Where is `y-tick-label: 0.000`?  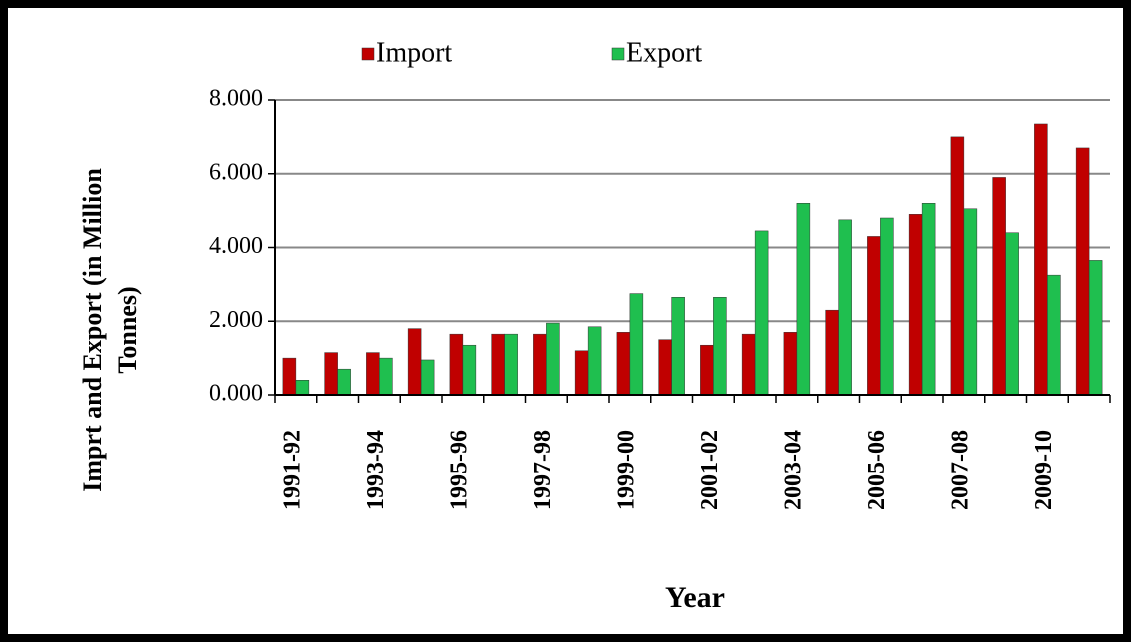 y-tick-label: 0.000 is located at coordinates (236, 394).